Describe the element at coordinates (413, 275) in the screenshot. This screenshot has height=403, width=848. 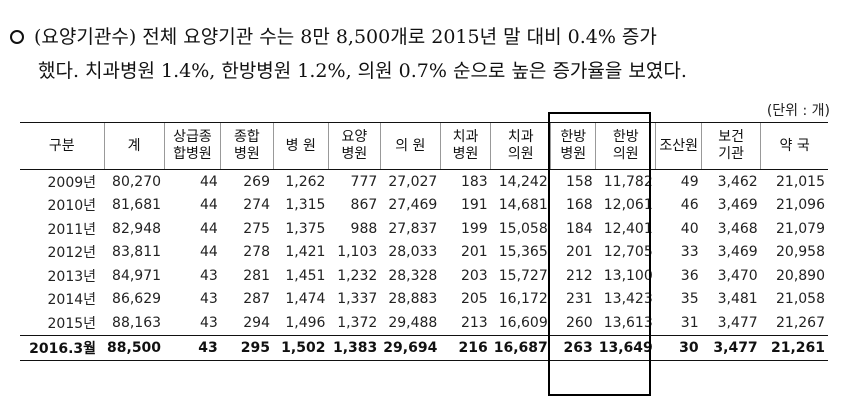
I see `table-cell: 28,328` at that location.